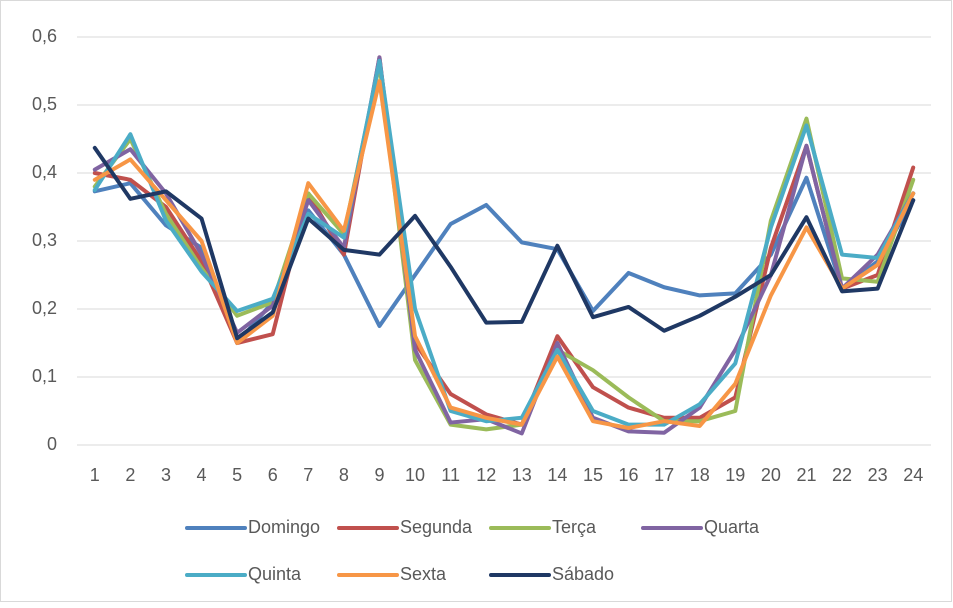 Image resolution: width=953 pixels, height=608 pixels. I want to click on x-tick-label: 8, so click(344, 475).